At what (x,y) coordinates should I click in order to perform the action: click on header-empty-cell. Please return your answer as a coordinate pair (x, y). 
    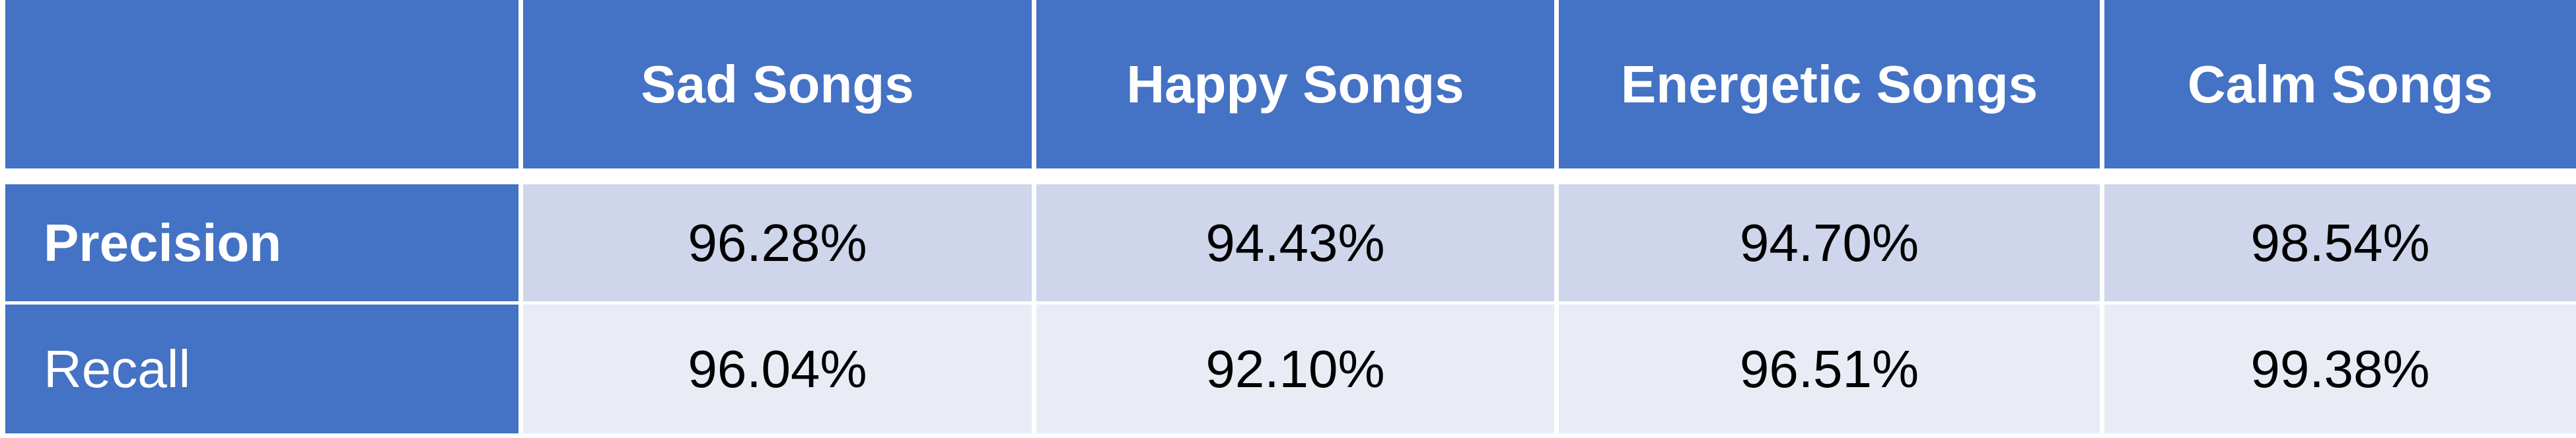
    Looking at the image, I should click on (262, 84).